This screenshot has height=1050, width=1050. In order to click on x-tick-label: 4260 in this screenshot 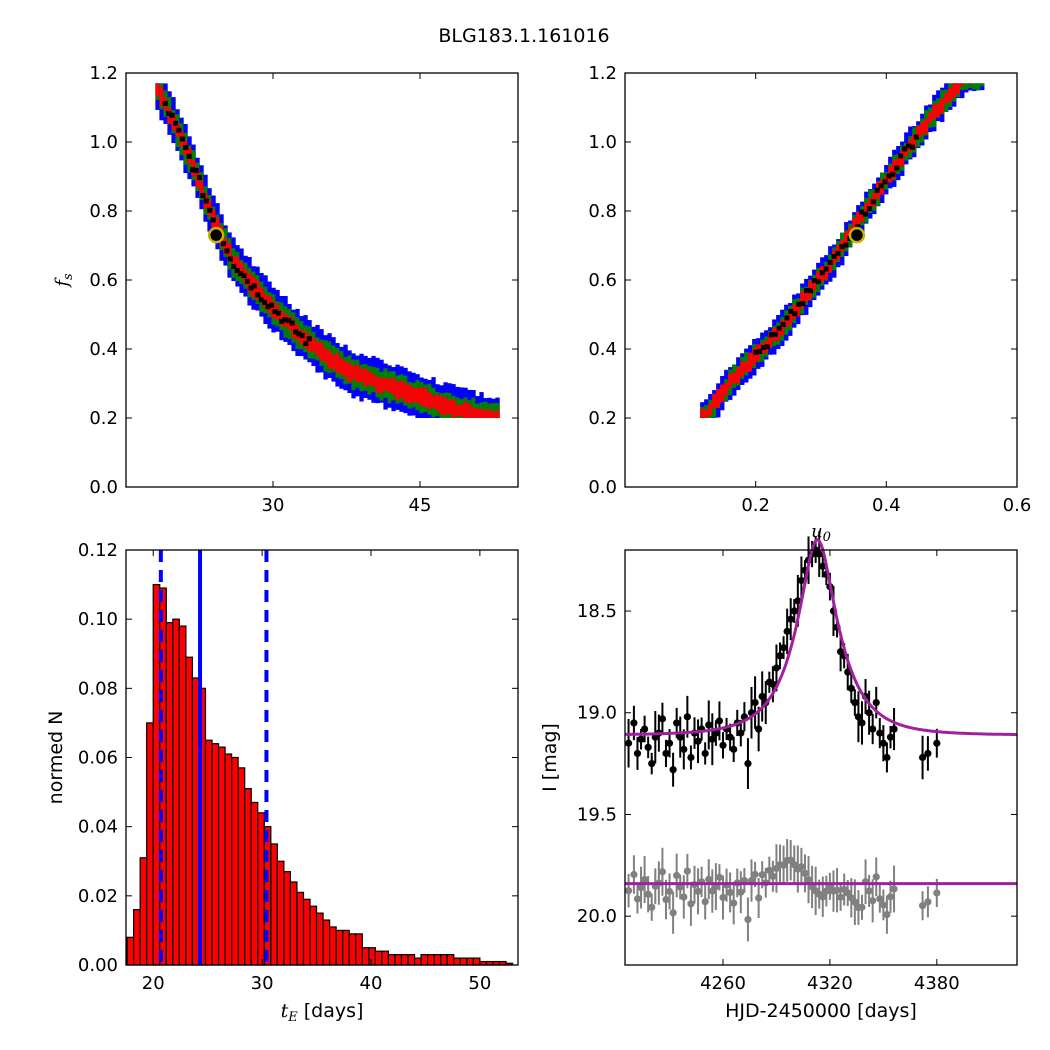, I will do `click(723, 983)`.